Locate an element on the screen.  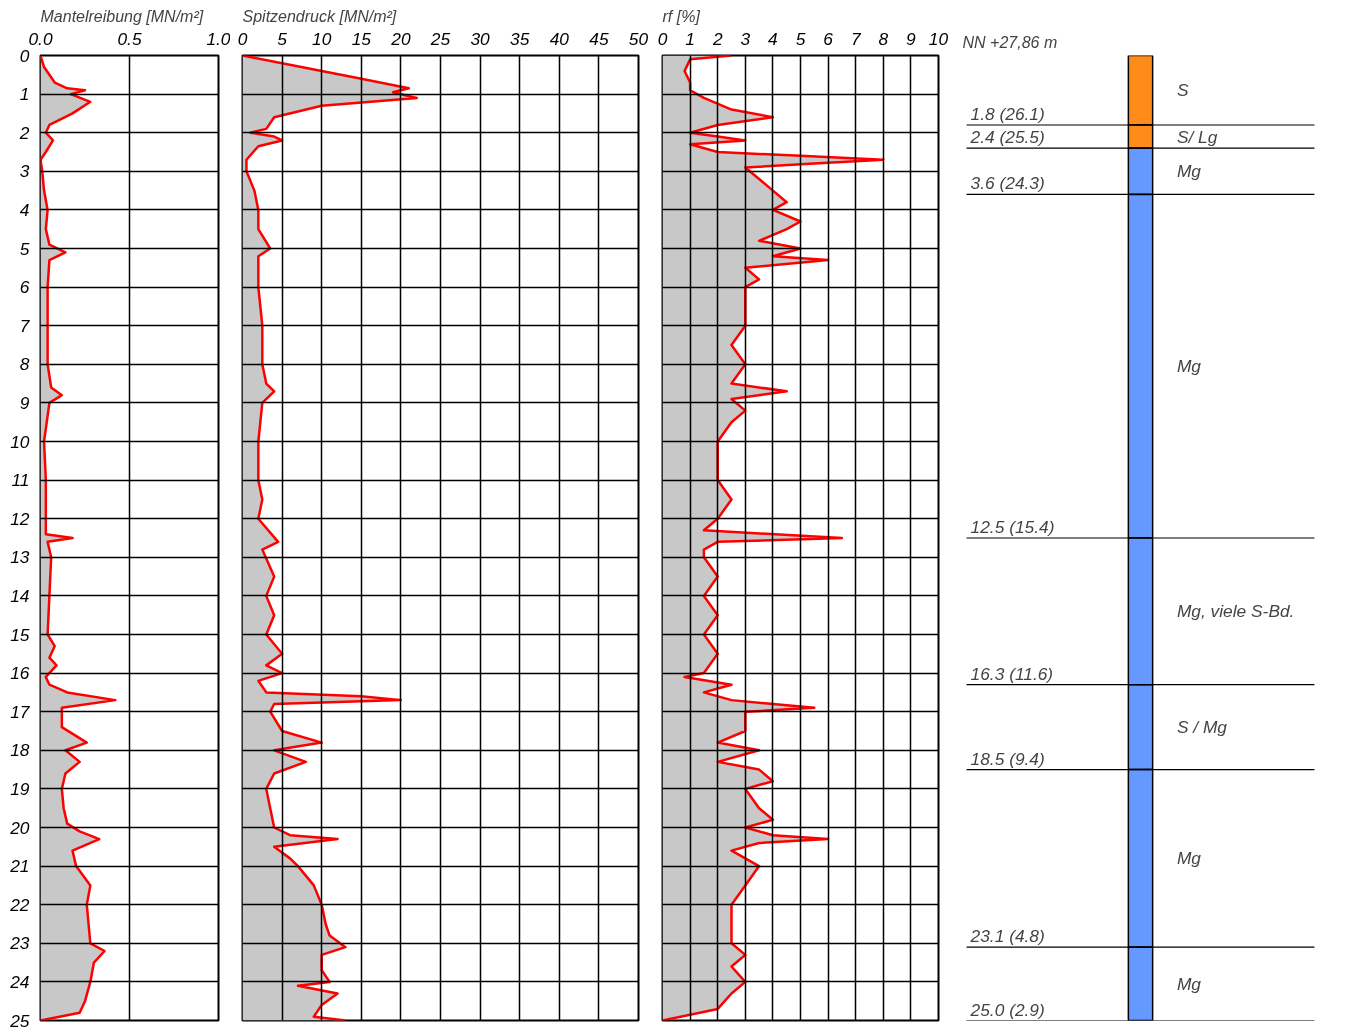
ref-line-label: 2.4 (25.5) is located at coordinates (1007, 137).